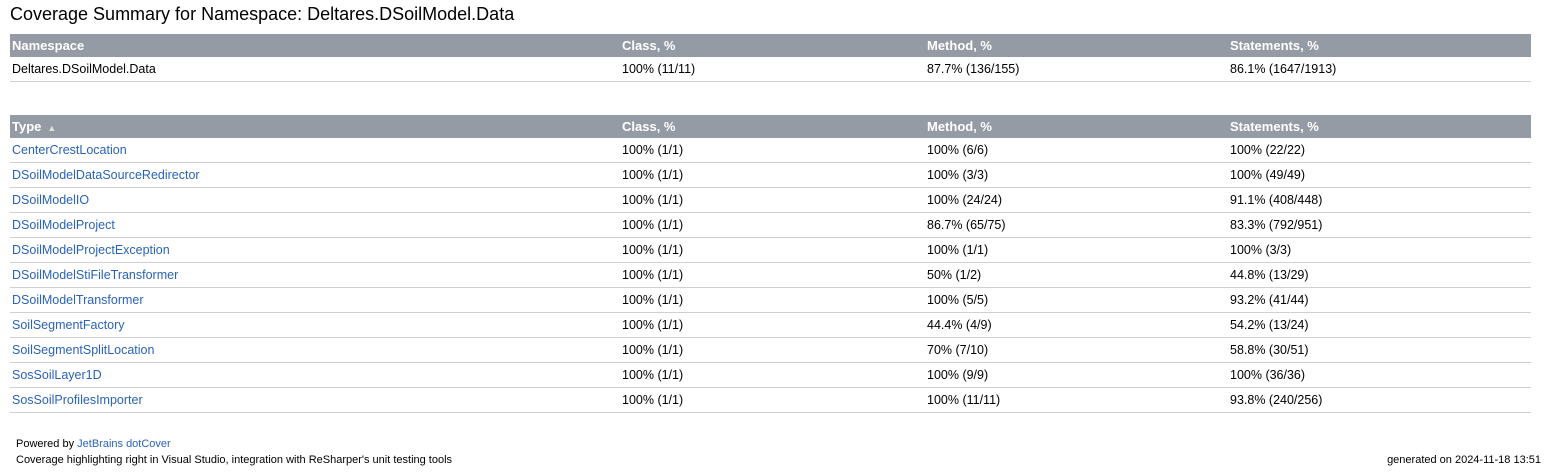  I want to click on type-statements: 100% (36/36), so click(1379, 375).